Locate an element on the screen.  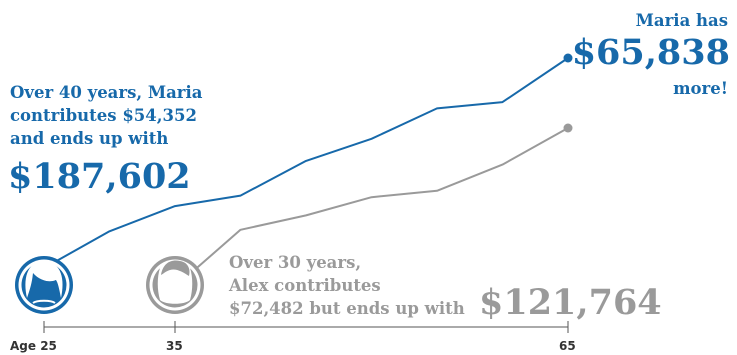
series-end-point-alex is located at coordinates (568, 128).